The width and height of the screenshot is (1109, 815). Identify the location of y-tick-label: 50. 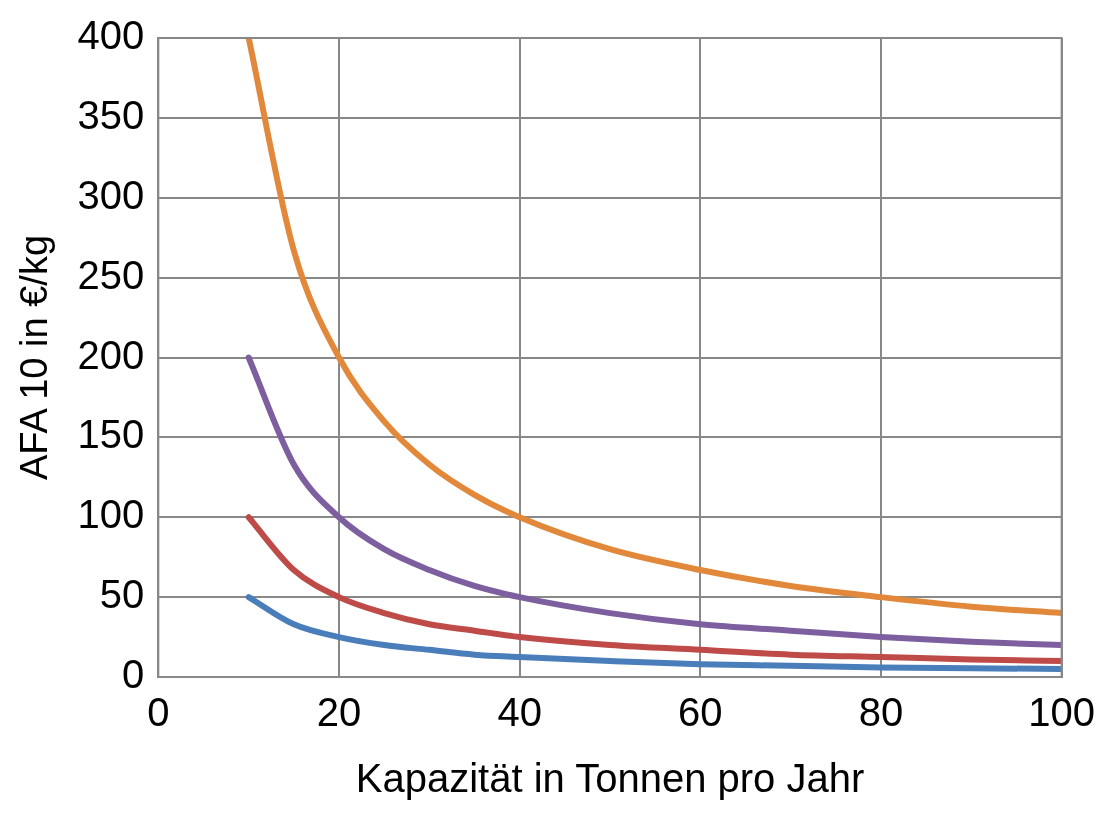
(122, 594).